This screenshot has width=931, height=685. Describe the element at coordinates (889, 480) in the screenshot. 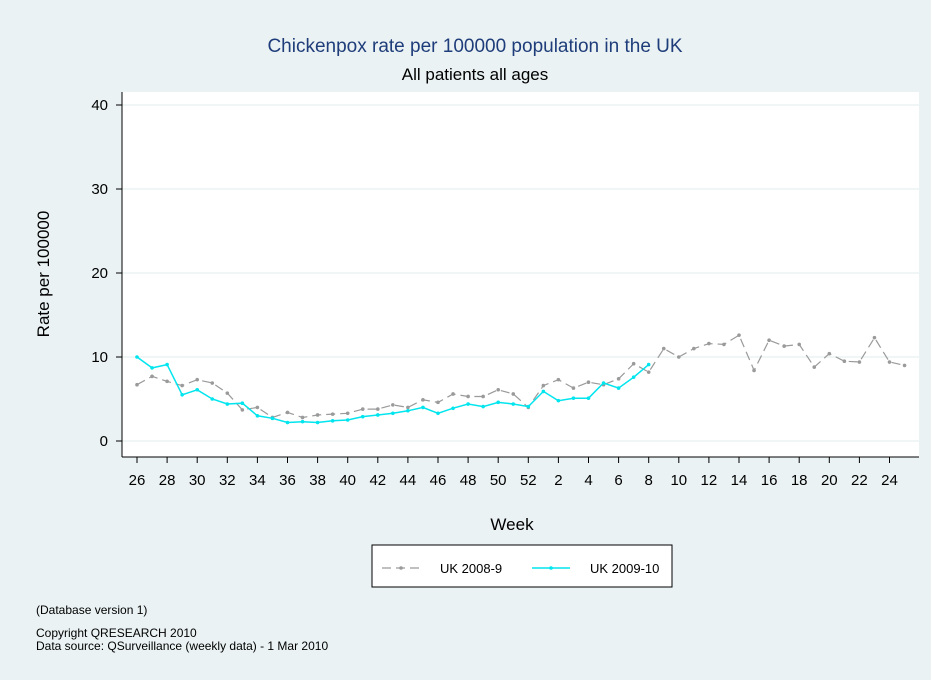

I see `x-tick-label: 24` at that location.